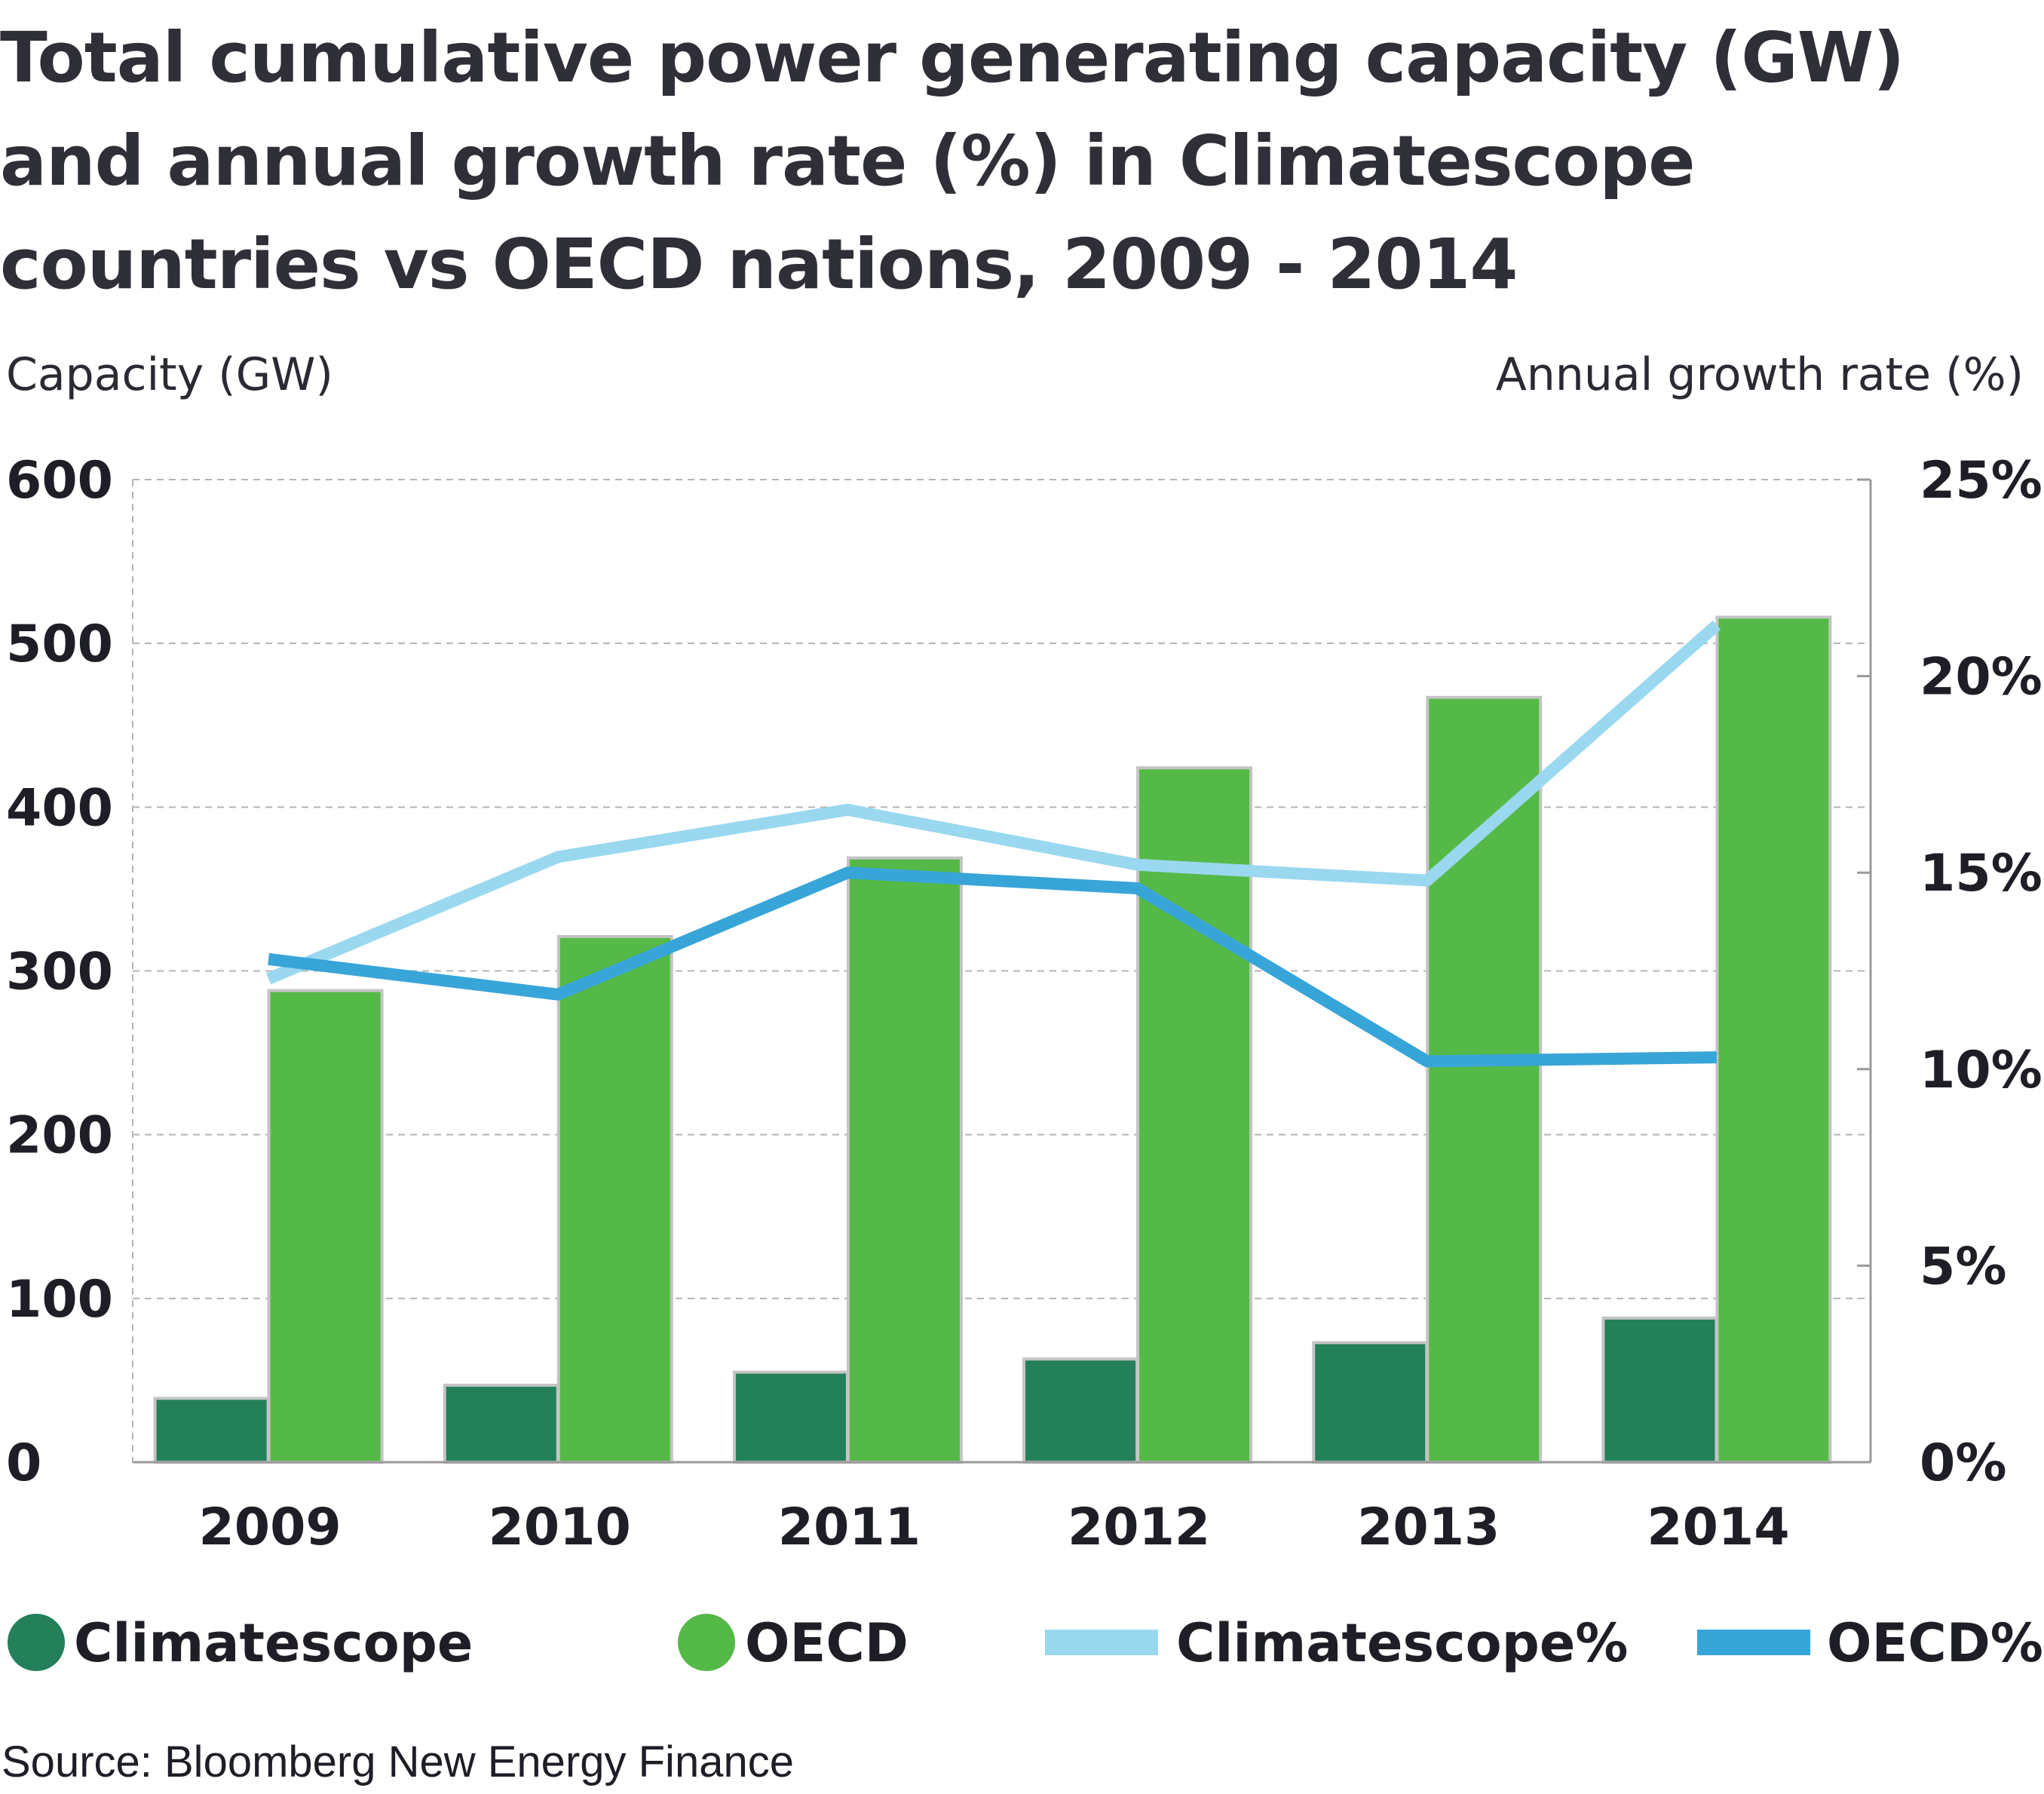 The image size is (2044, 1794). What do you see at coordinates (993, 802) in the screenshot?
I see `line-climatescope-pct` at bounding box center [993, 802].